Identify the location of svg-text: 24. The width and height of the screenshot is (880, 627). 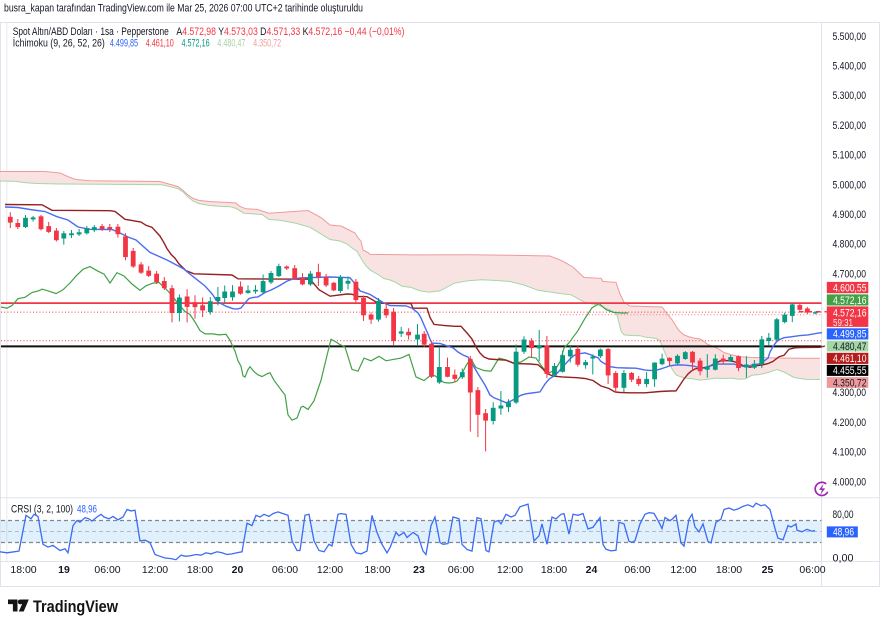
(592, 570).